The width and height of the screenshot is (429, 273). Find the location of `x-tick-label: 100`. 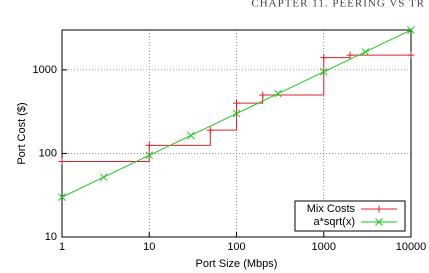

x-tick-label: 100 is located at coordinates (236, 247).